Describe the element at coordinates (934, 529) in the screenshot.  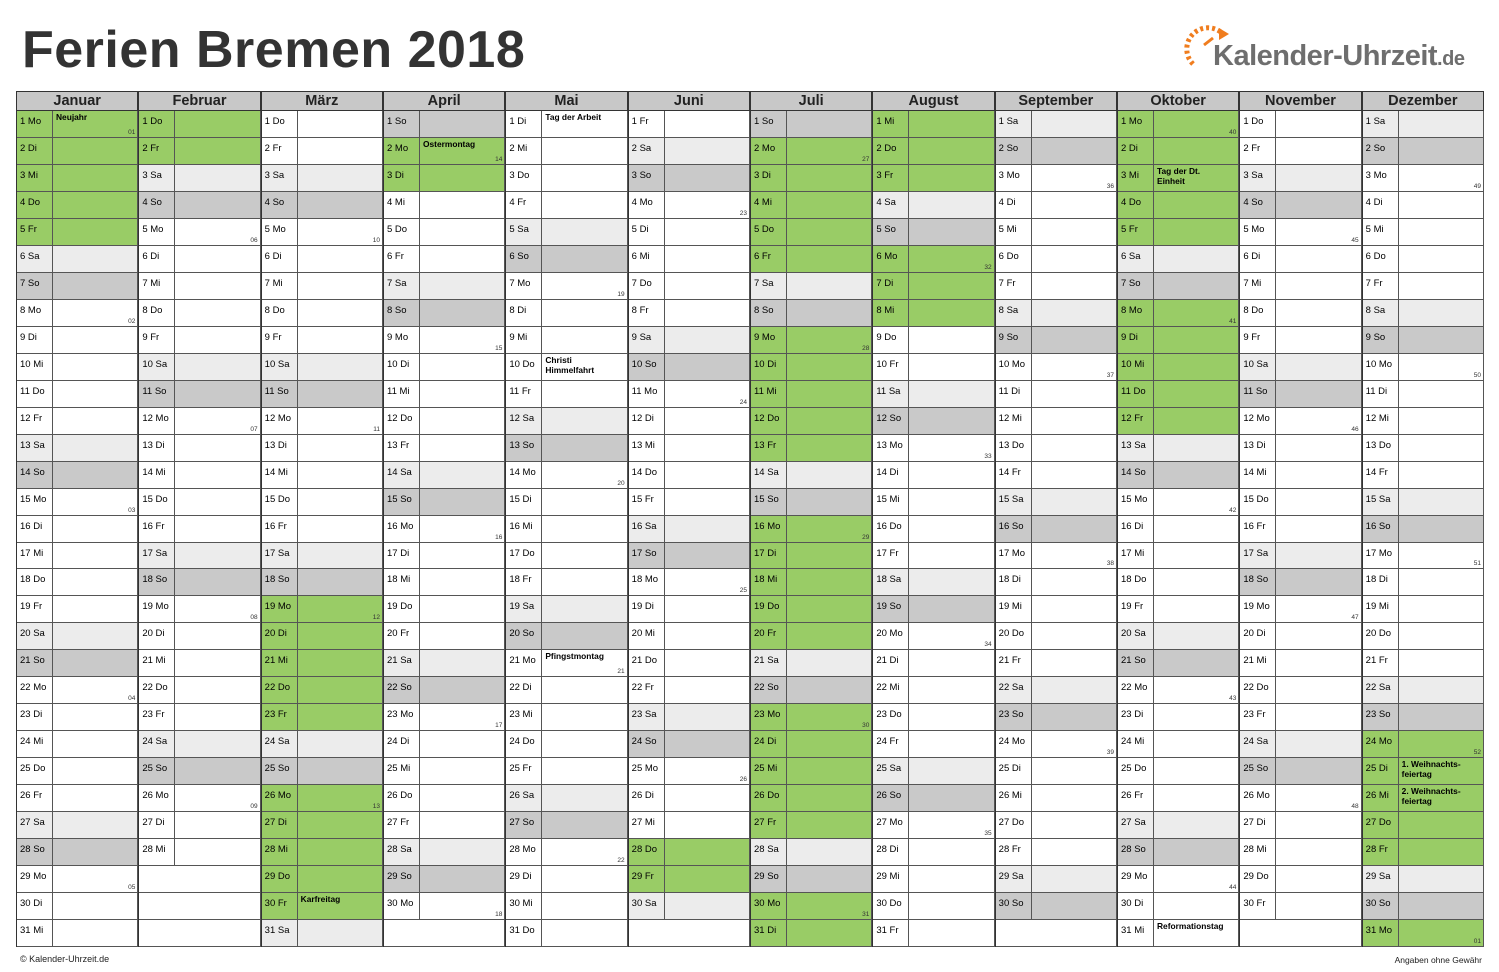
I see `day-cell: 16 Do` at that location.